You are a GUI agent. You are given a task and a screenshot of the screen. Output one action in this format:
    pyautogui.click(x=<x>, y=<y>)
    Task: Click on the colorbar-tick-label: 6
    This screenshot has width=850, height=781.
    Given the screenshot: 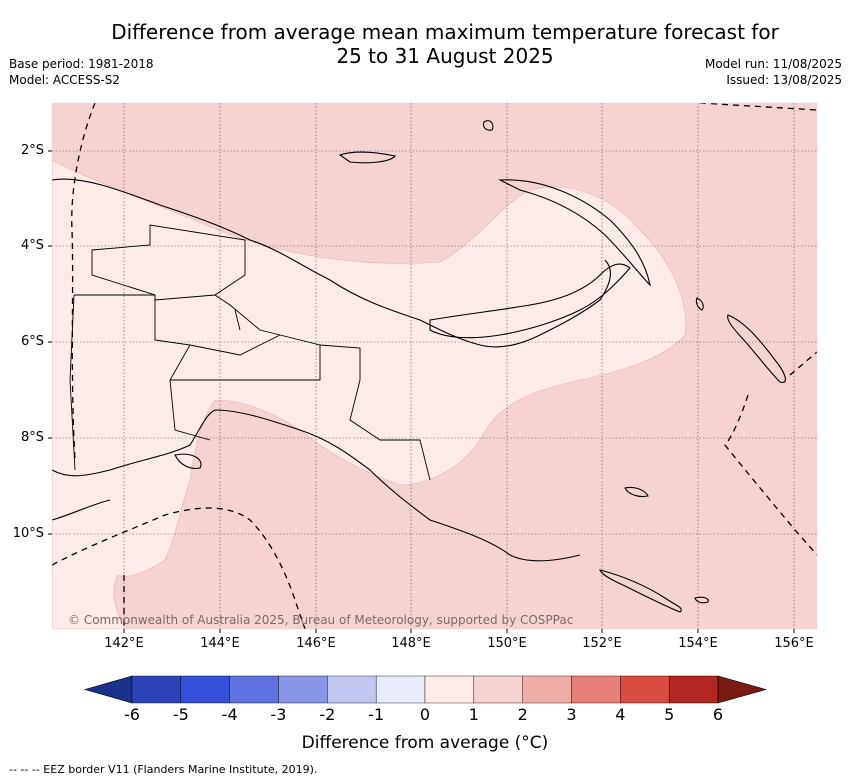 What is the action you would take?
    pyautogui.click(x=718, y=714)
    